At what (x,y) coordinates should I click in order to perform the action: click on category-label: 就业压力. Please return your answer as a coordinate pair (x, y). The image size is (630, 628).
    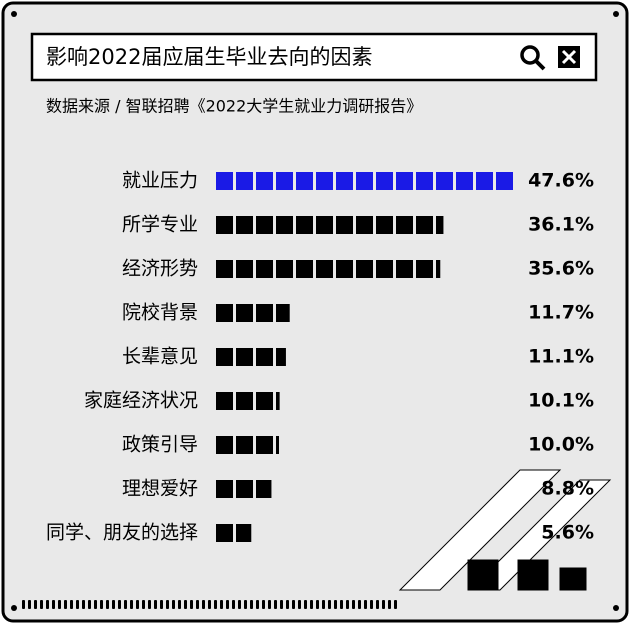
    Looking at the image, I should click on (160, 181).